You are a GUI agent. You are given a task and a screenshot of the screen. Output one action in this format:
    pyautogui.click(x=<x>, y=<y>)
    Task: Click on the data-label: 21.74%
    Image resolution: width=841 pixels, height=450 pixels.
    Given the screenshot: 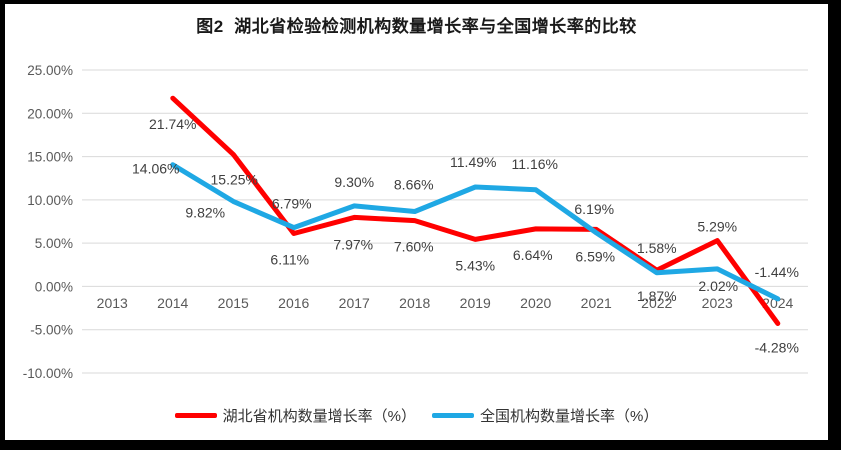 What is the action you would take?
    pyautogui.click(x=172, y=124)
    